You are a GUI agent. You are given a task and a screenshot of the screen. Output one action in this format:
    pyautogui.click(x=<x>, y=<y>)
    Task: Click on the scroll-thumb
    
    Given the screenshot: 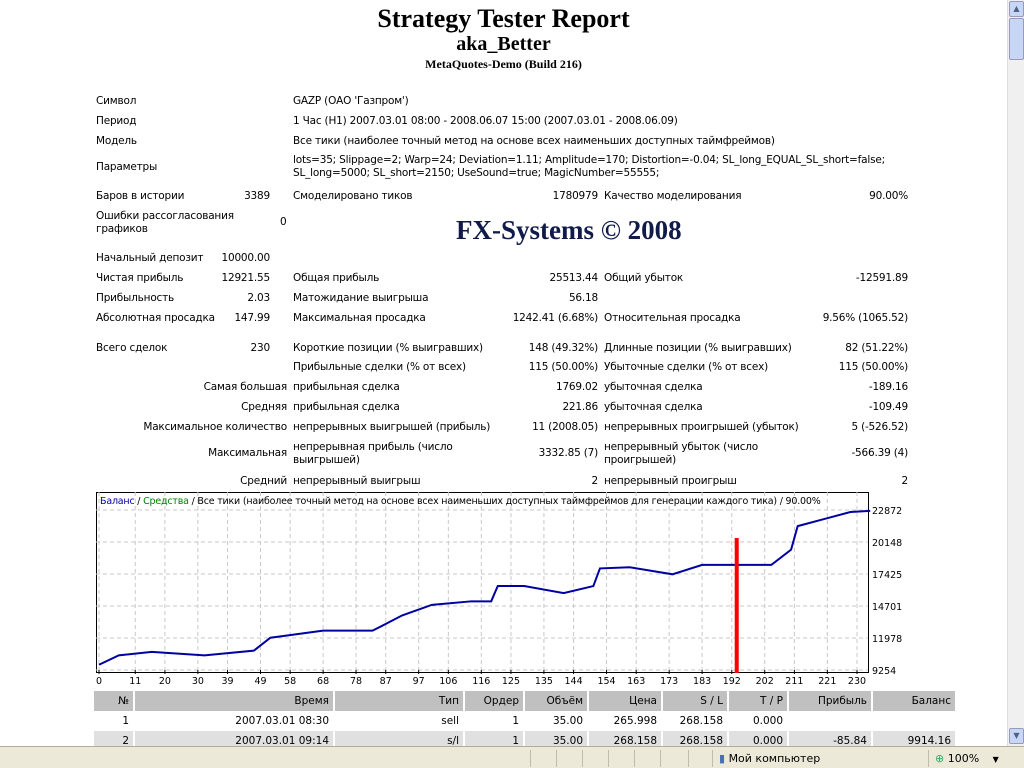 What is the action you would take?
    pyautogui.click(x=1016, y=39)
    